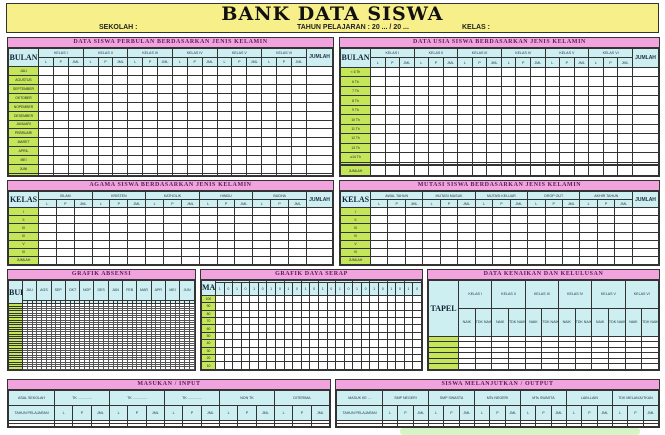 The width and height of the screenshot is (665, 435). I want to click on sub-column-header: 0, so click(280, 289).